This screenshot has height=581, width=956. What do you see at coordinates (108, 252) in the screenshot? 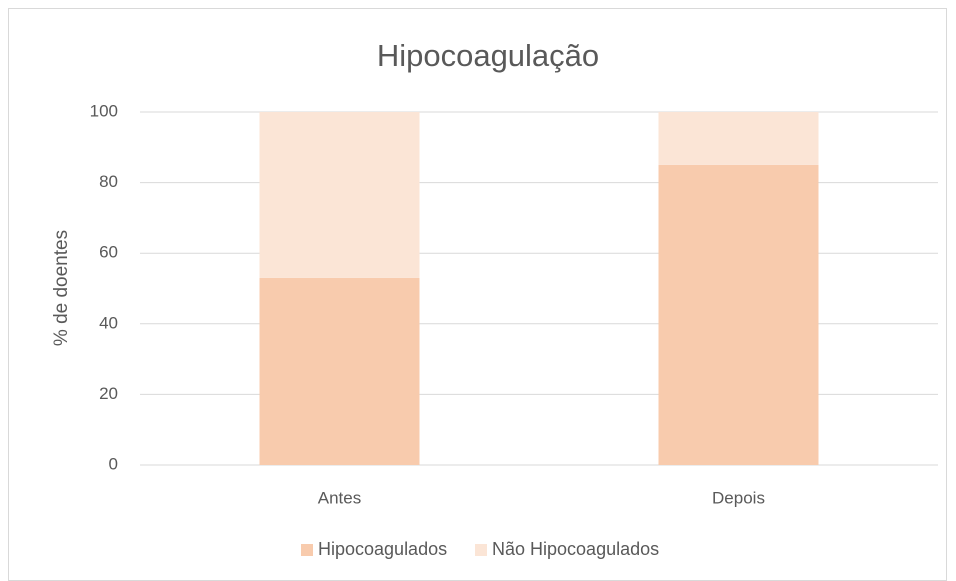
I see `y-tick-label: 60` at bounding box center [108, 252].